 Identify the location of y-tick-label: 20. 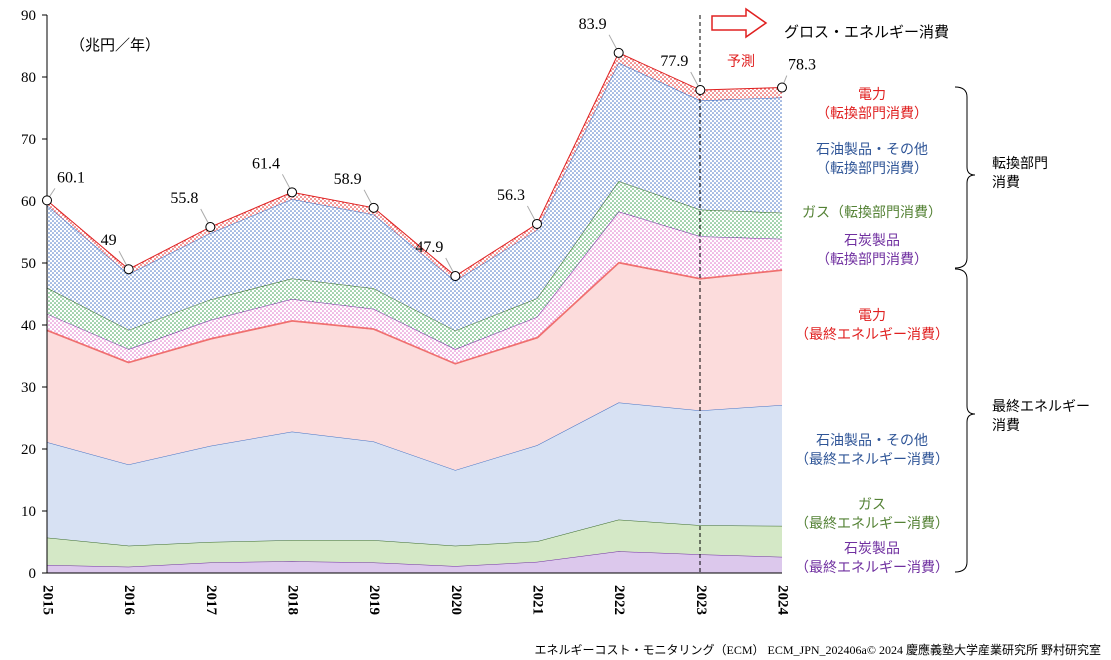
(28, 450).